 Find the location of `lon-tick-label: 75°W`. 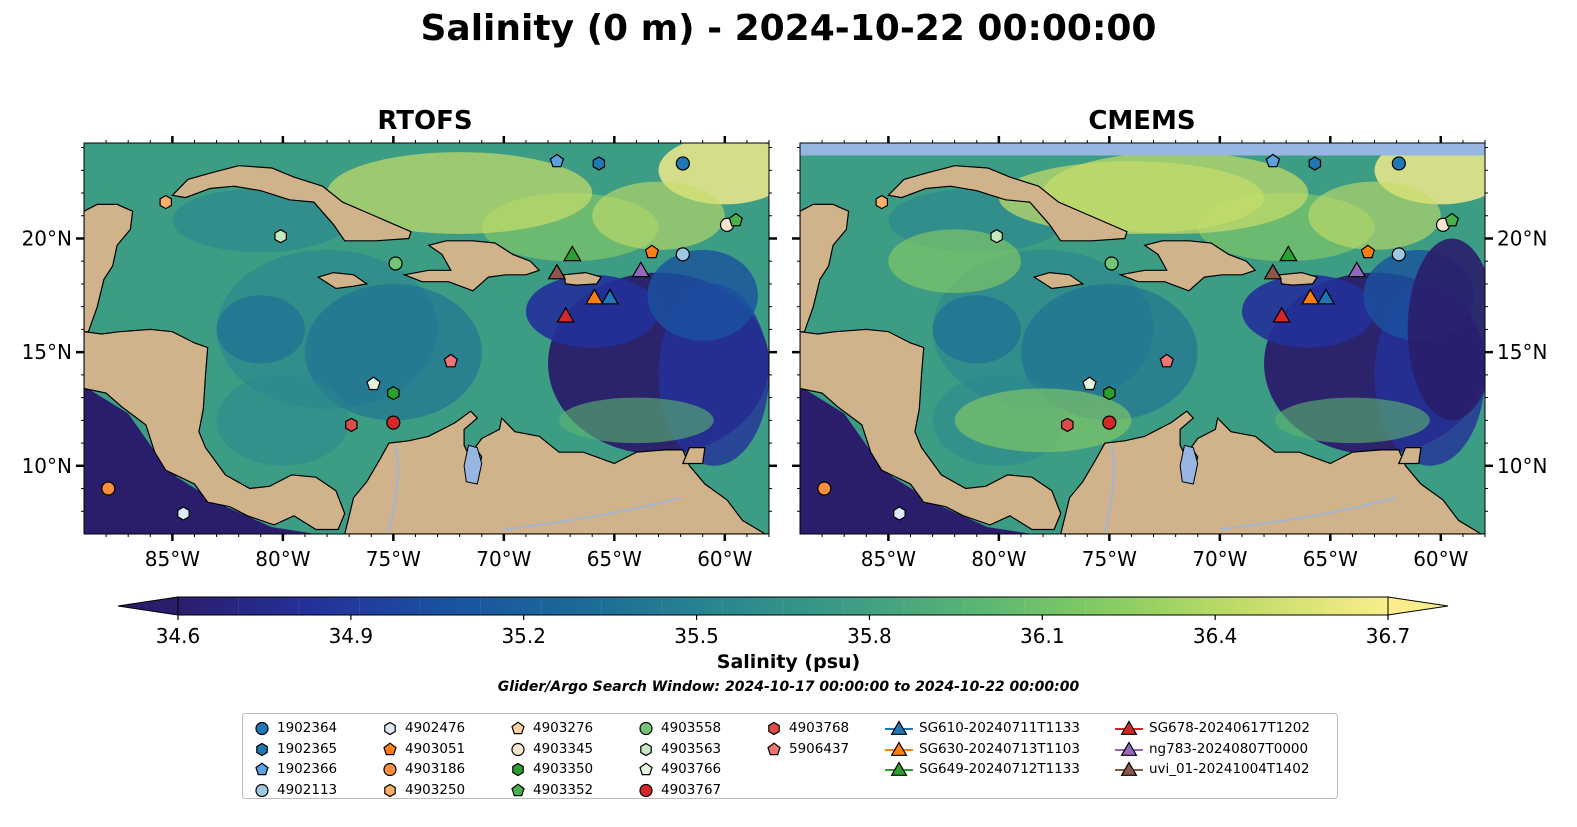

lon-tick-label: 75°W is located at coordinates (1109, 559).